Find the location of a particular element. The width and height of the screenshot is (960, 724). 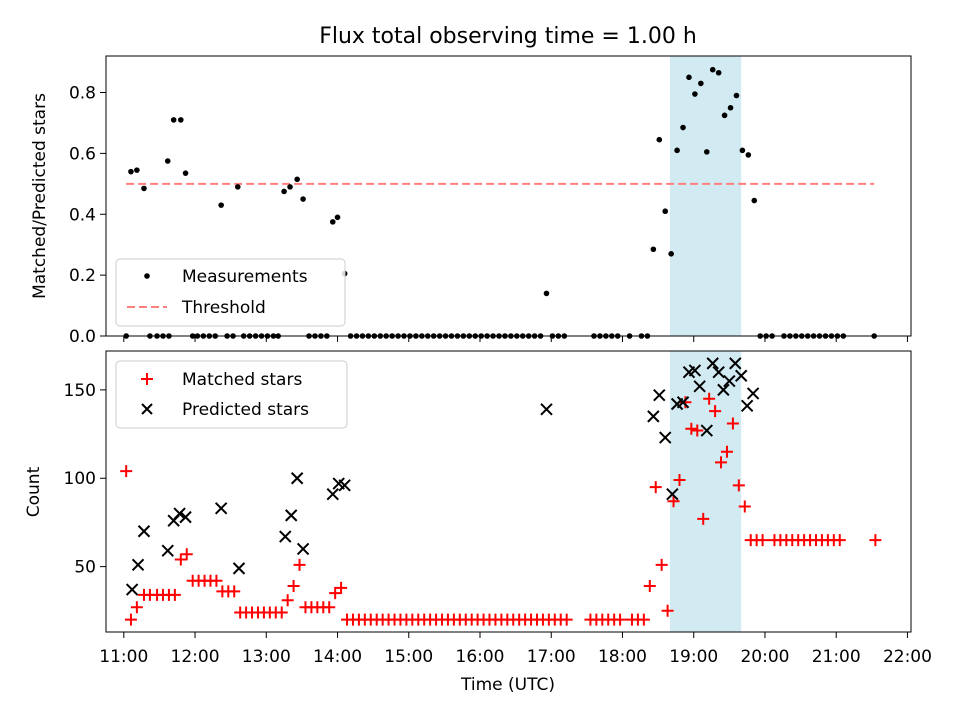

bottom-highlight-span is located at coordinates (705, 491).